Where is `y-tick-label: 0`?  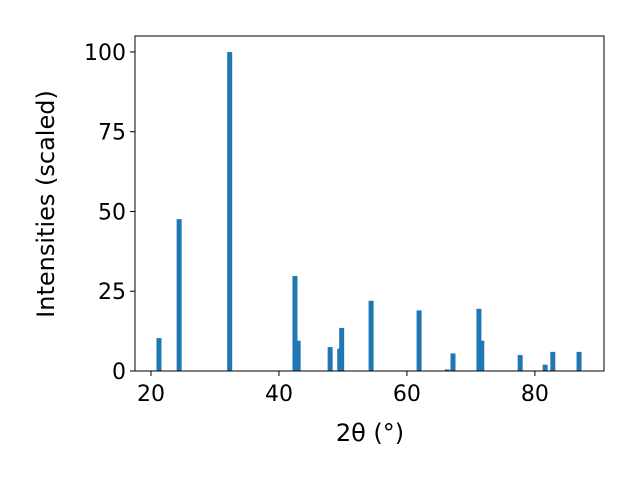 y-tick-label: 0 is located at coordinates (119, 372).